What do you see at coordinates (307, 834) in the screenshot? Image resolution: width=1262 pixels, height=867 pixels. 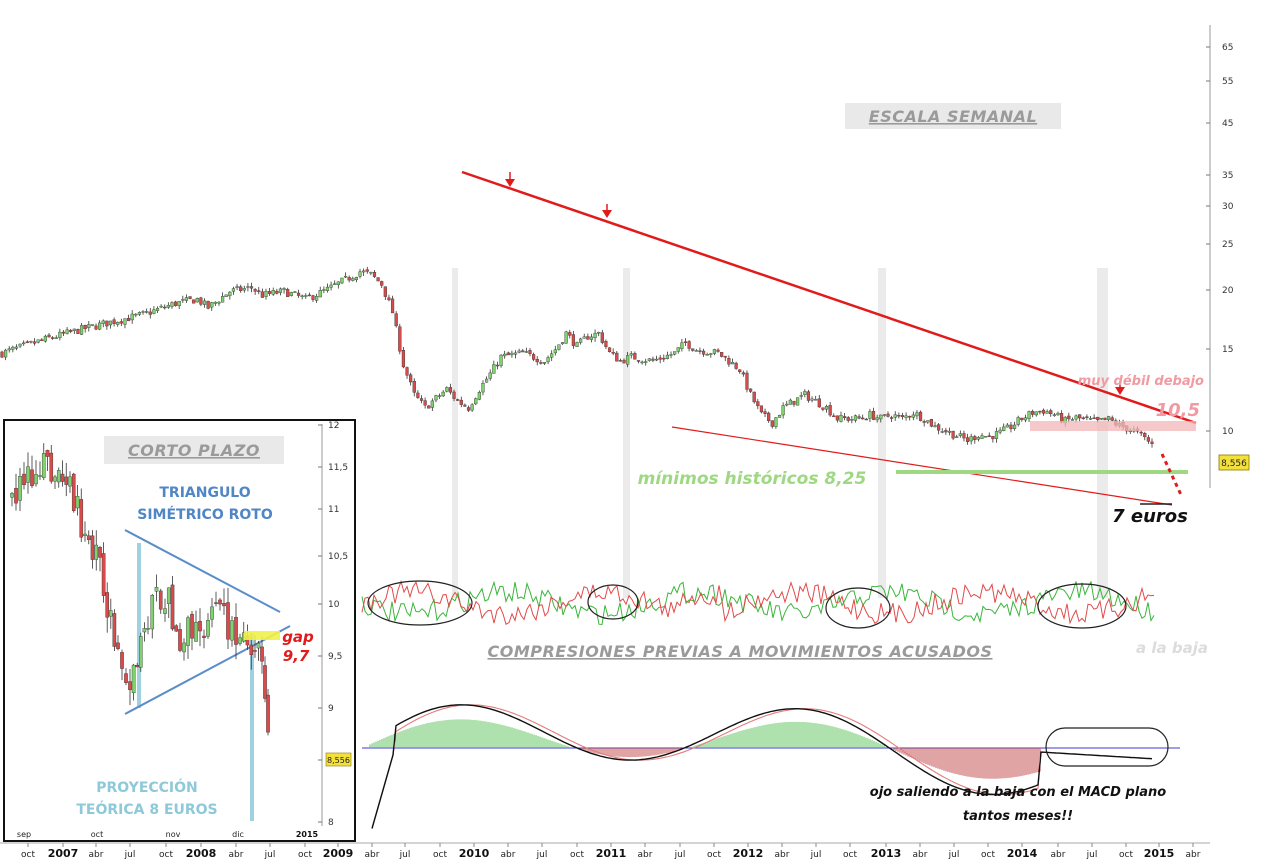 I see `inset-x-tick-label: 2015` at bounding box center [307, 834].